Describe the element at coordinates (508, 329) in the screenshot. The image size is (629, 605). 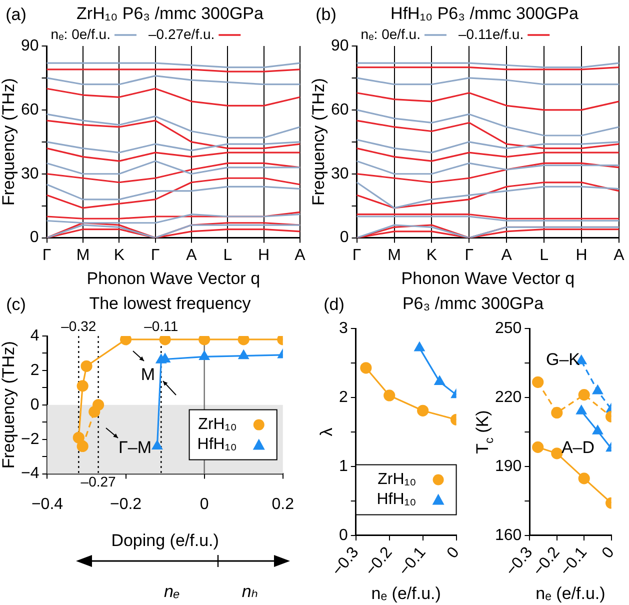
I see `y-tick-label: 250` at that location.